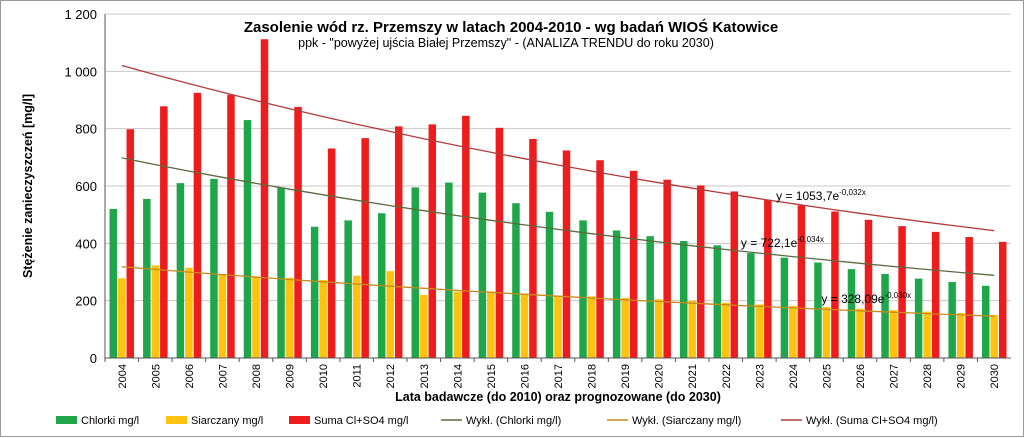  What do you see at coordinates (491, 324) in the screenshot?
I see `bar-siarczany-2015` at bounding box center [491, 324].